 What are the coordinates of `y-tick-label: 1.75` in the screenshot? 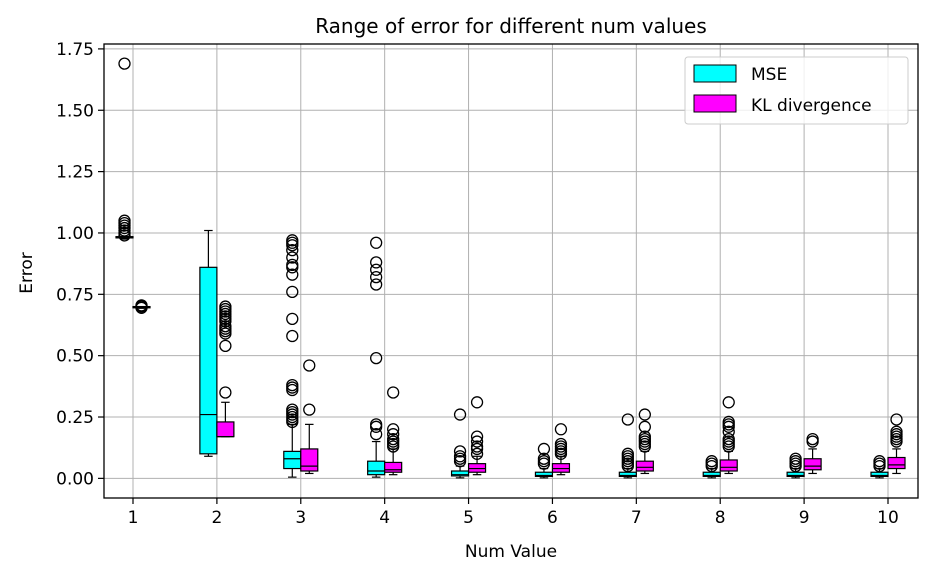 It's located at (75, 50).